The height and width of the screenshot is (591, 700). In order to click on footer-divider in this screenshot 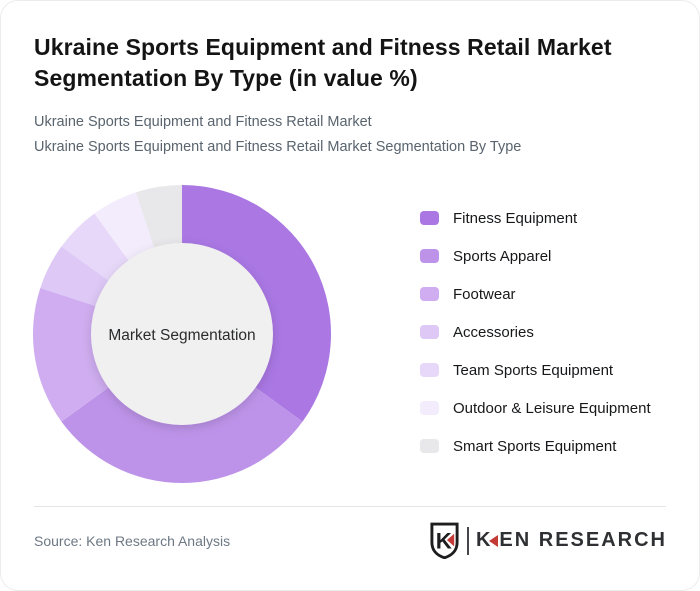, I will do `click(350, 506)`.